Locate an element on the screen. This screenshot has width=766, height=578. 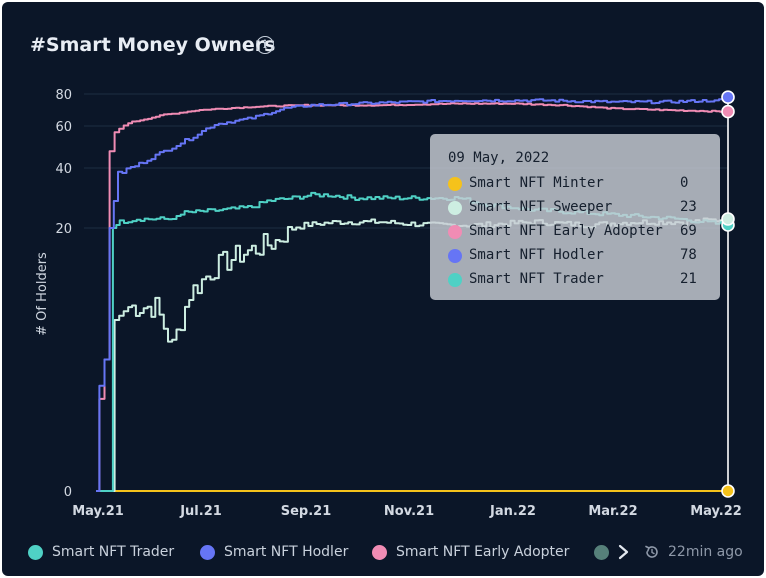
x-tick-label: Mar.22 is located at coordinates (612, 511).